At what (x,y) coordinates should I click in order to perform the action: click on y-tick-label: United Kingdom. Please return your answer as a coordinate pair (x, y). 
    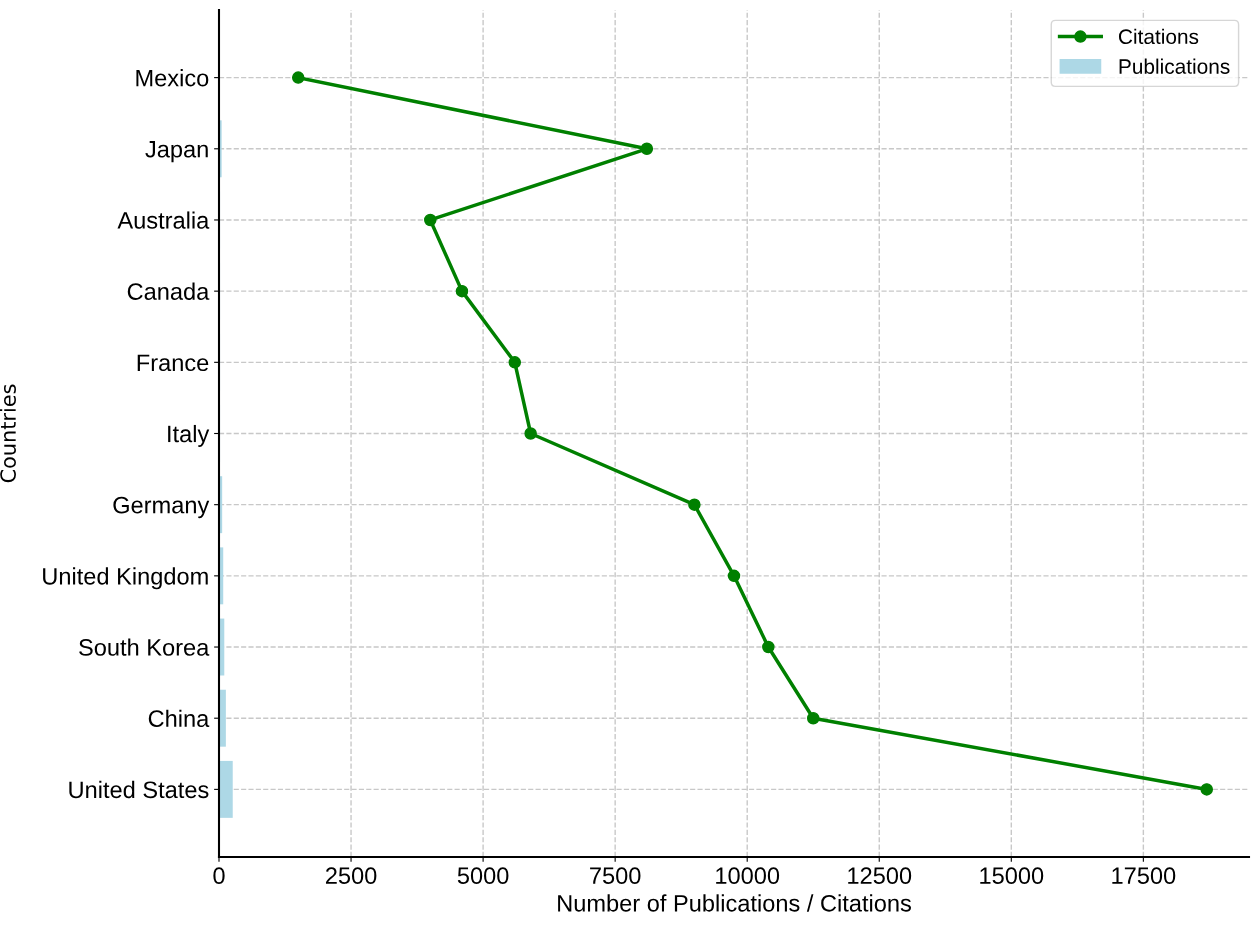
    Looking at the image, I should click on (125, 578).